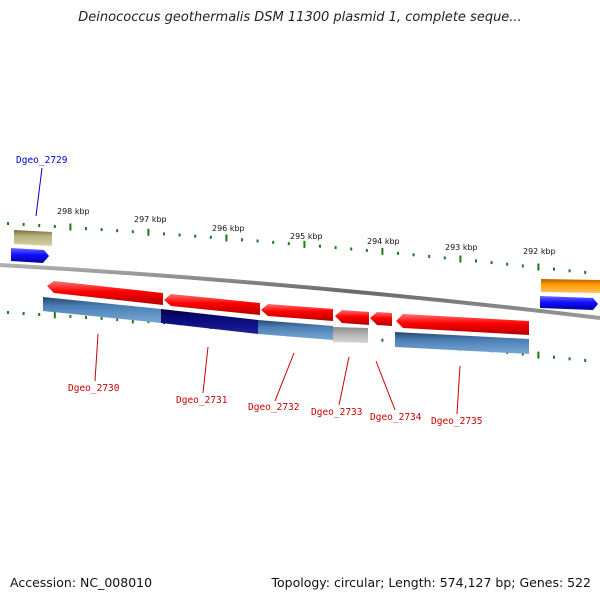 This screenshot has height=600, width=600. I want to click on gene-label-dgeo-2735: Dgeo_2735, so click(456, 421).